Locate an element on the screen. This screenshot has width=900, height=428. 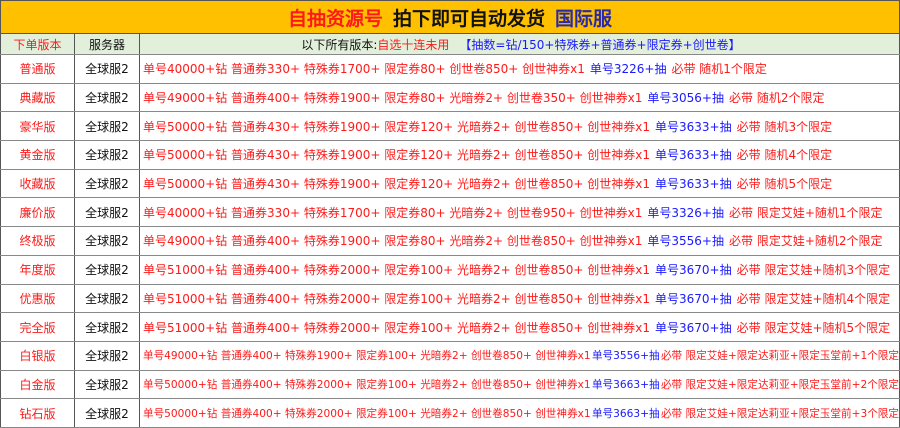
contents-guarantee: 必带 限定艾娃+限定达莉亚+限定玉堂前+1个限定 is located at coordinates (779, 356).